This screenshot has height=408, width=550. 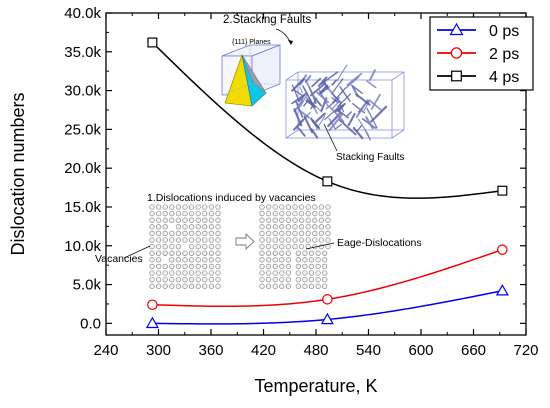 I want to click on x-tick-label: 540, so click(x=368, y=350).